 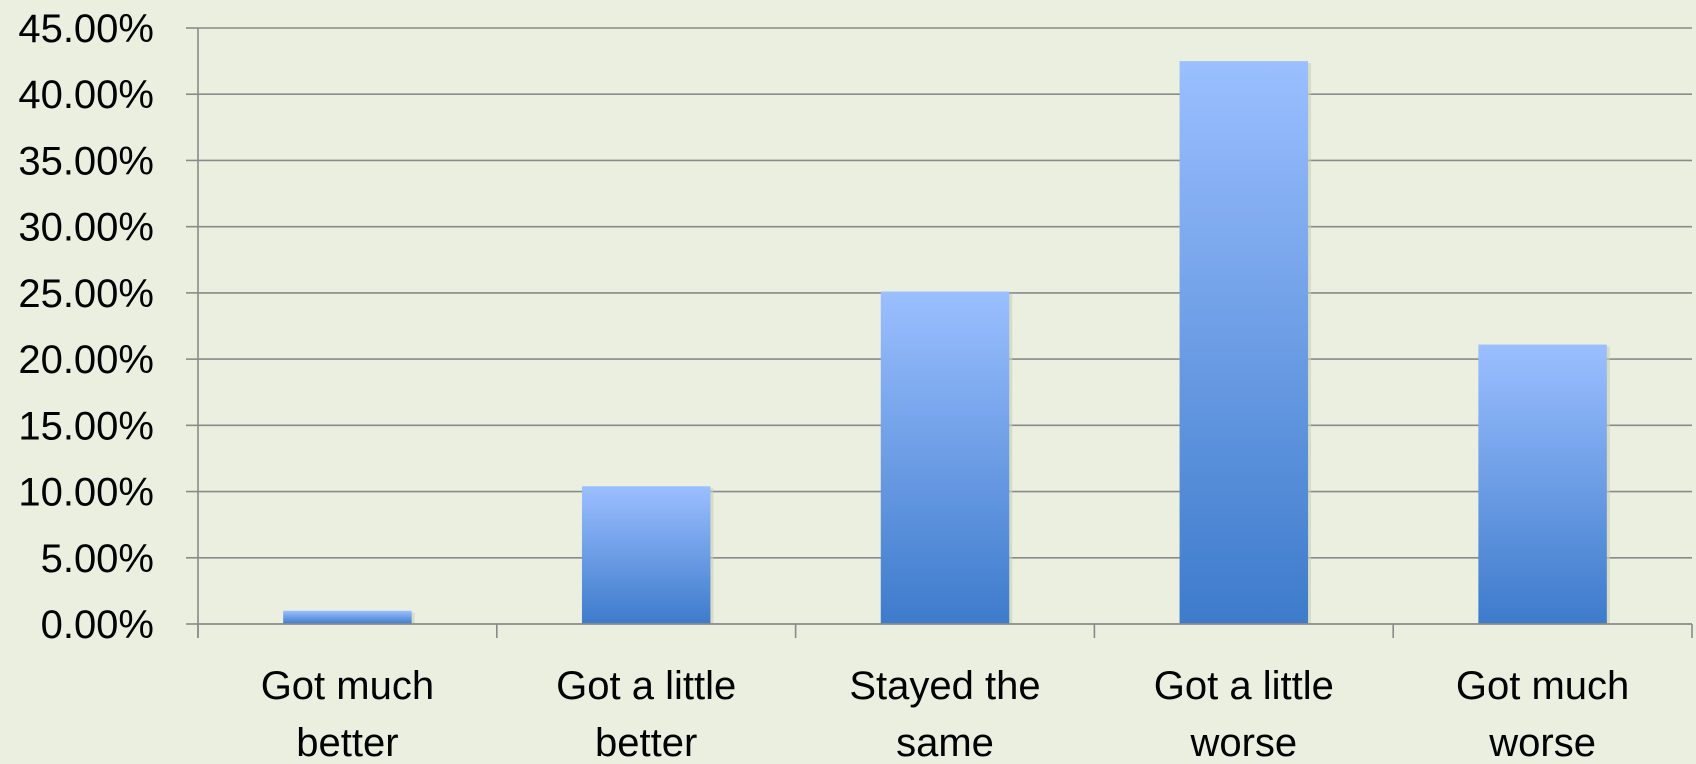 I want to click on y-tick-label: 35.00%, so click(x=86, y=161).